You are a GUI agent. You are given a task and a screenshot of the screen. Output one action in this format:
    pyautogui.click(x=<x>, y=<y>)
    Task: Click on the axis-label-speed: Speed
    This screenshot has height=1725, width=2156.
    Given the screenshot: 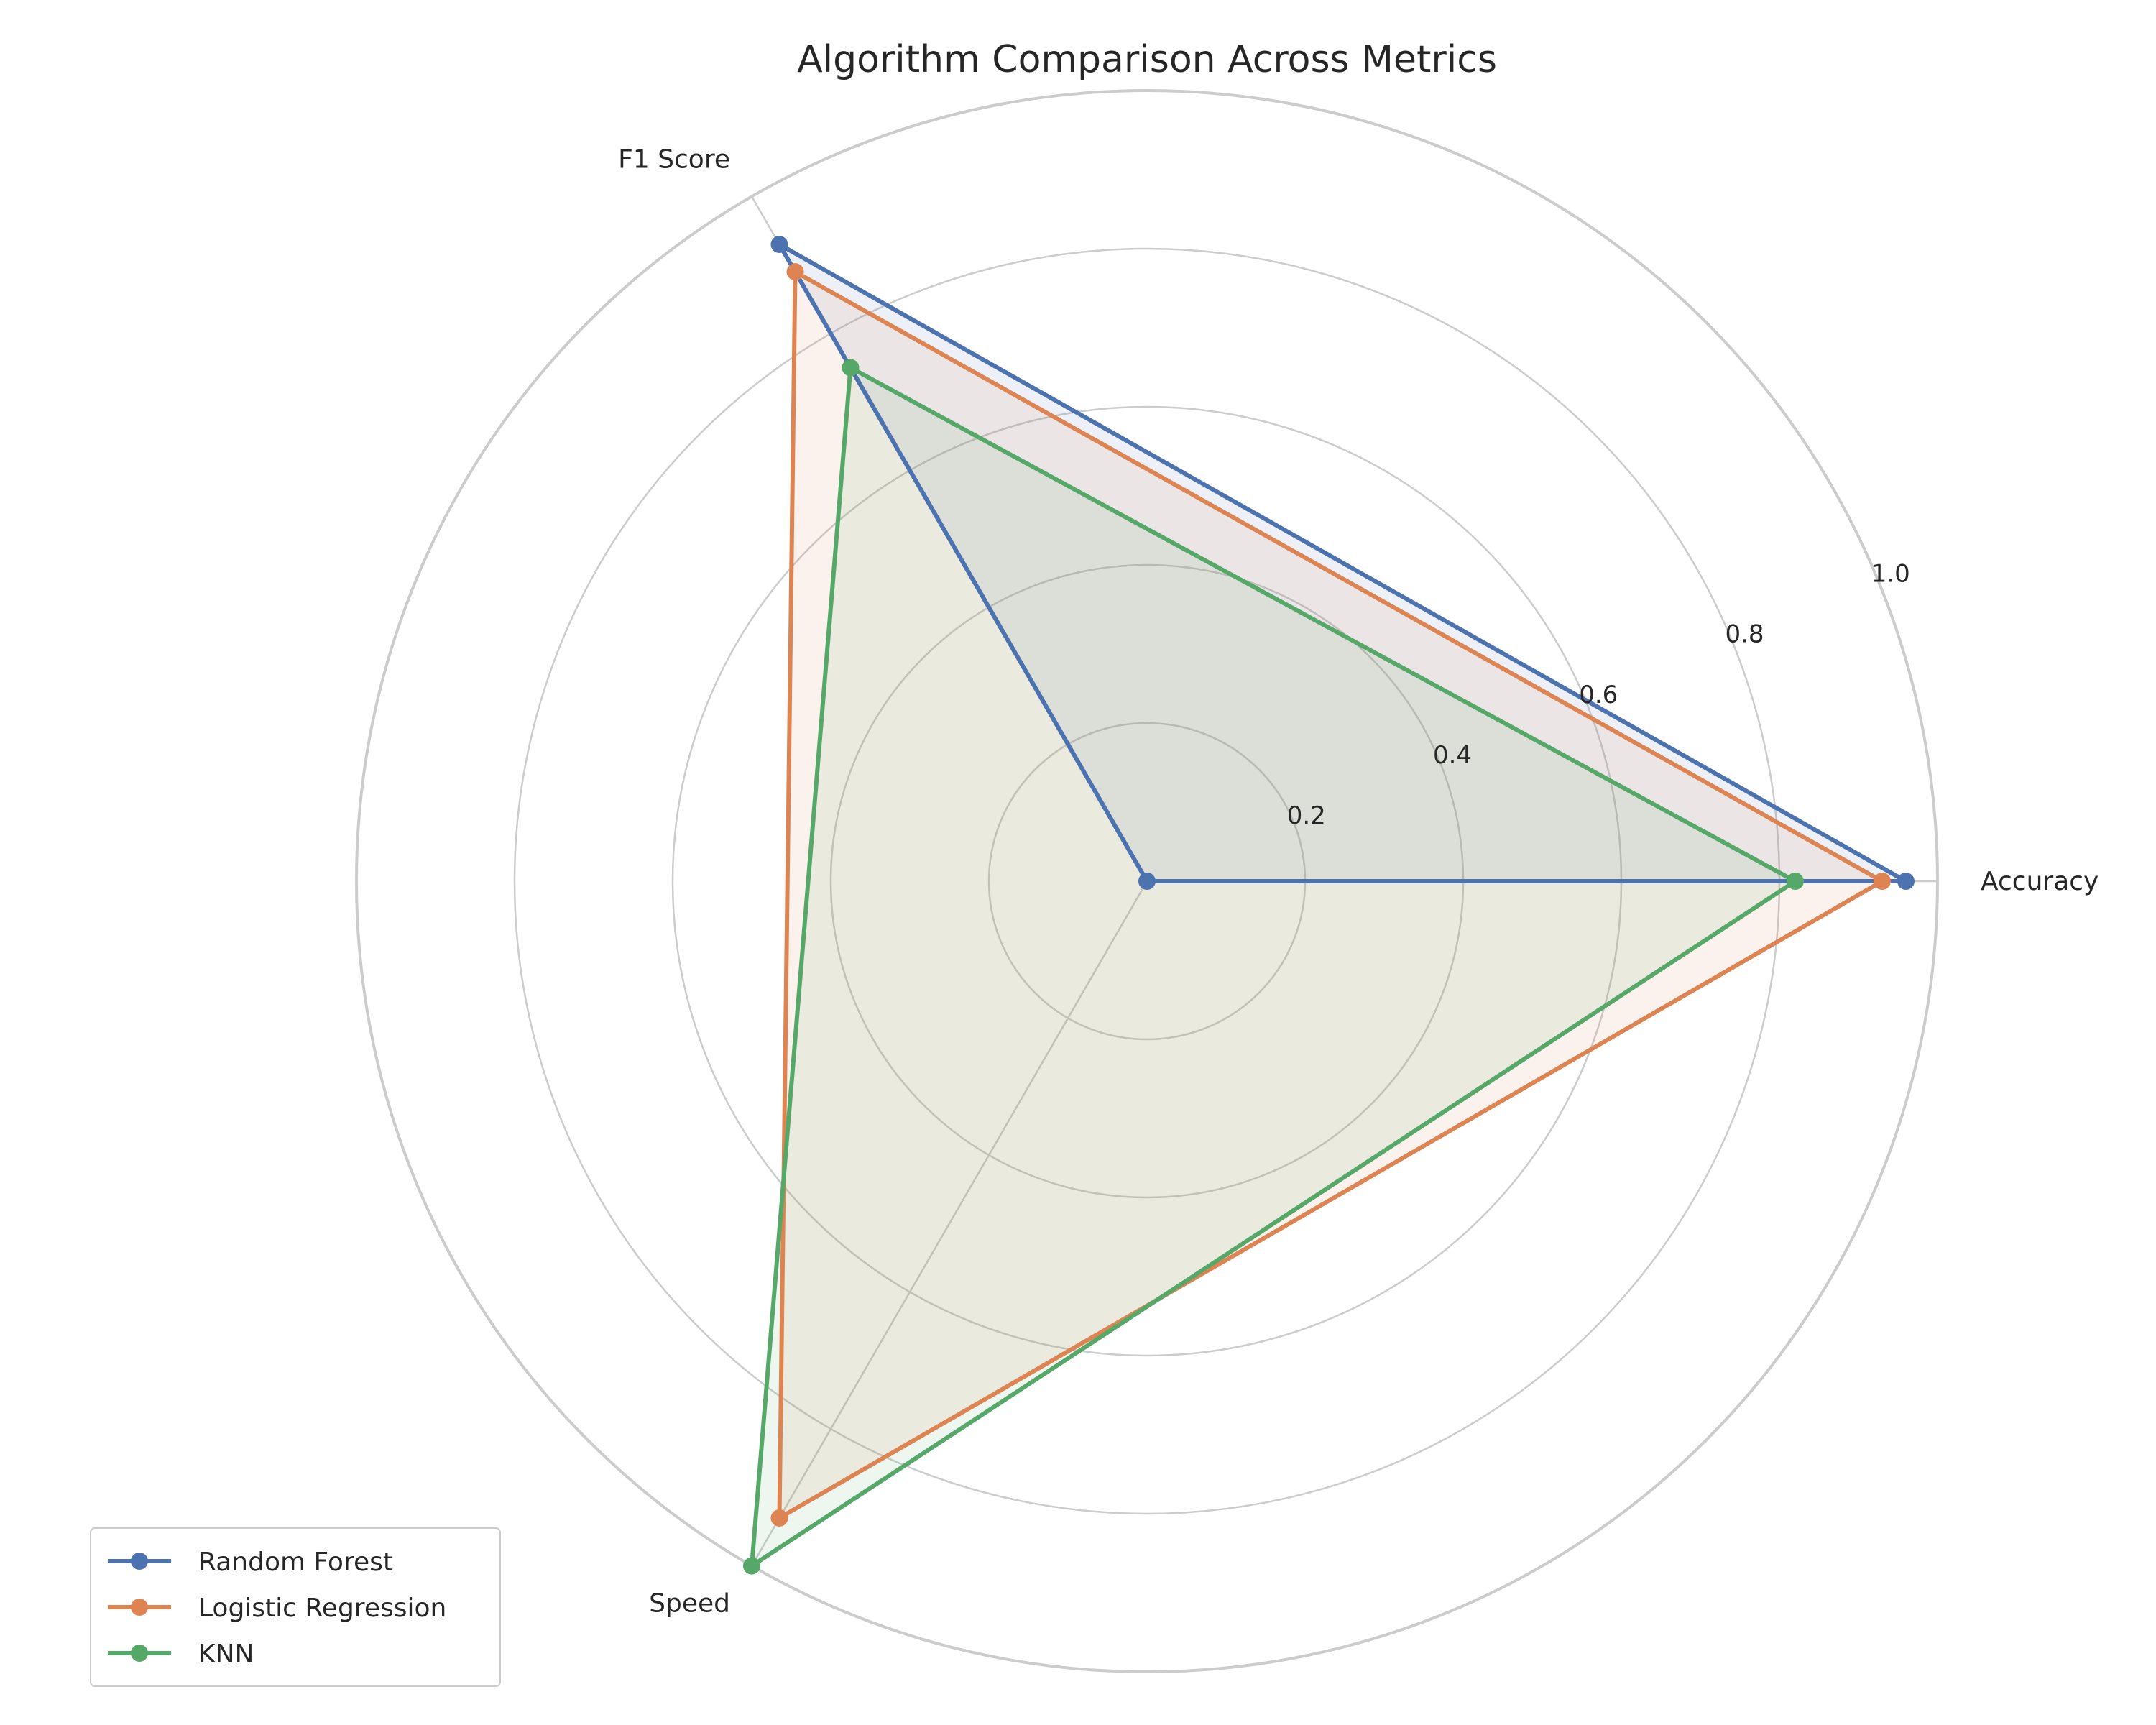 What is the action you would take?
    pyautogui.click(x=689, y=1604)
    